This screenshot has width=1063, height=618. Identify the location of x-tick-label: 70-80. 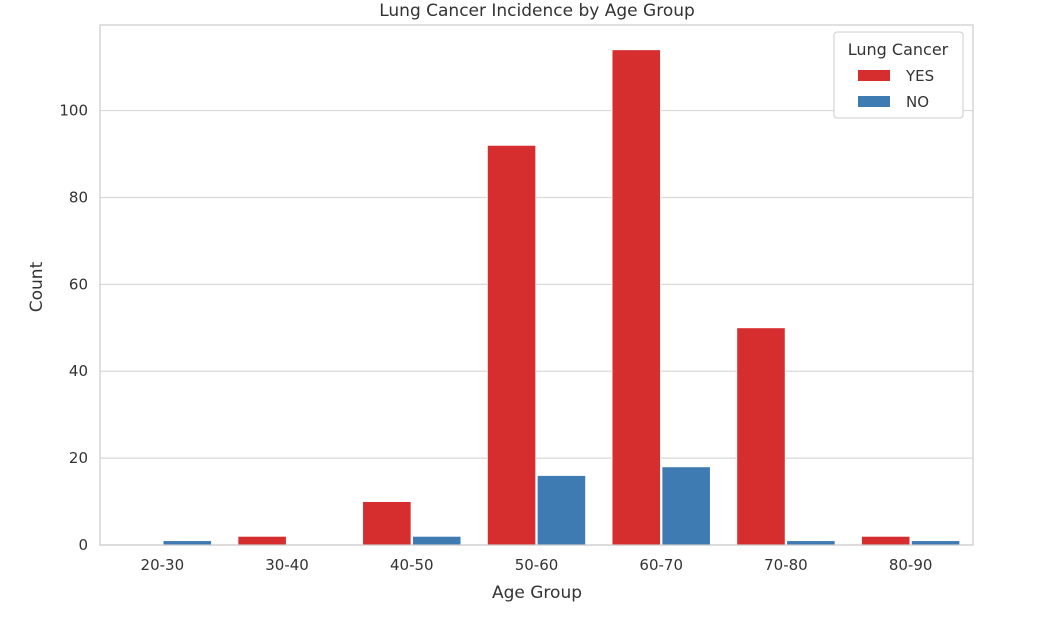
(786, 565).